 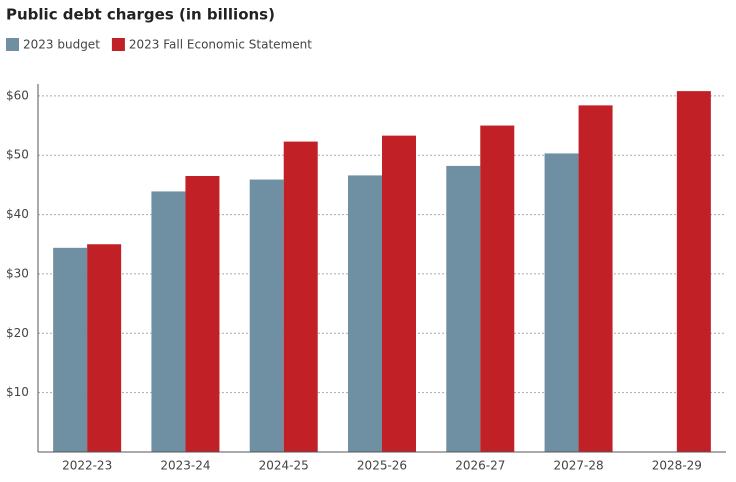 I want to click on y-tick-label: $10, so click(x=17, y=392).